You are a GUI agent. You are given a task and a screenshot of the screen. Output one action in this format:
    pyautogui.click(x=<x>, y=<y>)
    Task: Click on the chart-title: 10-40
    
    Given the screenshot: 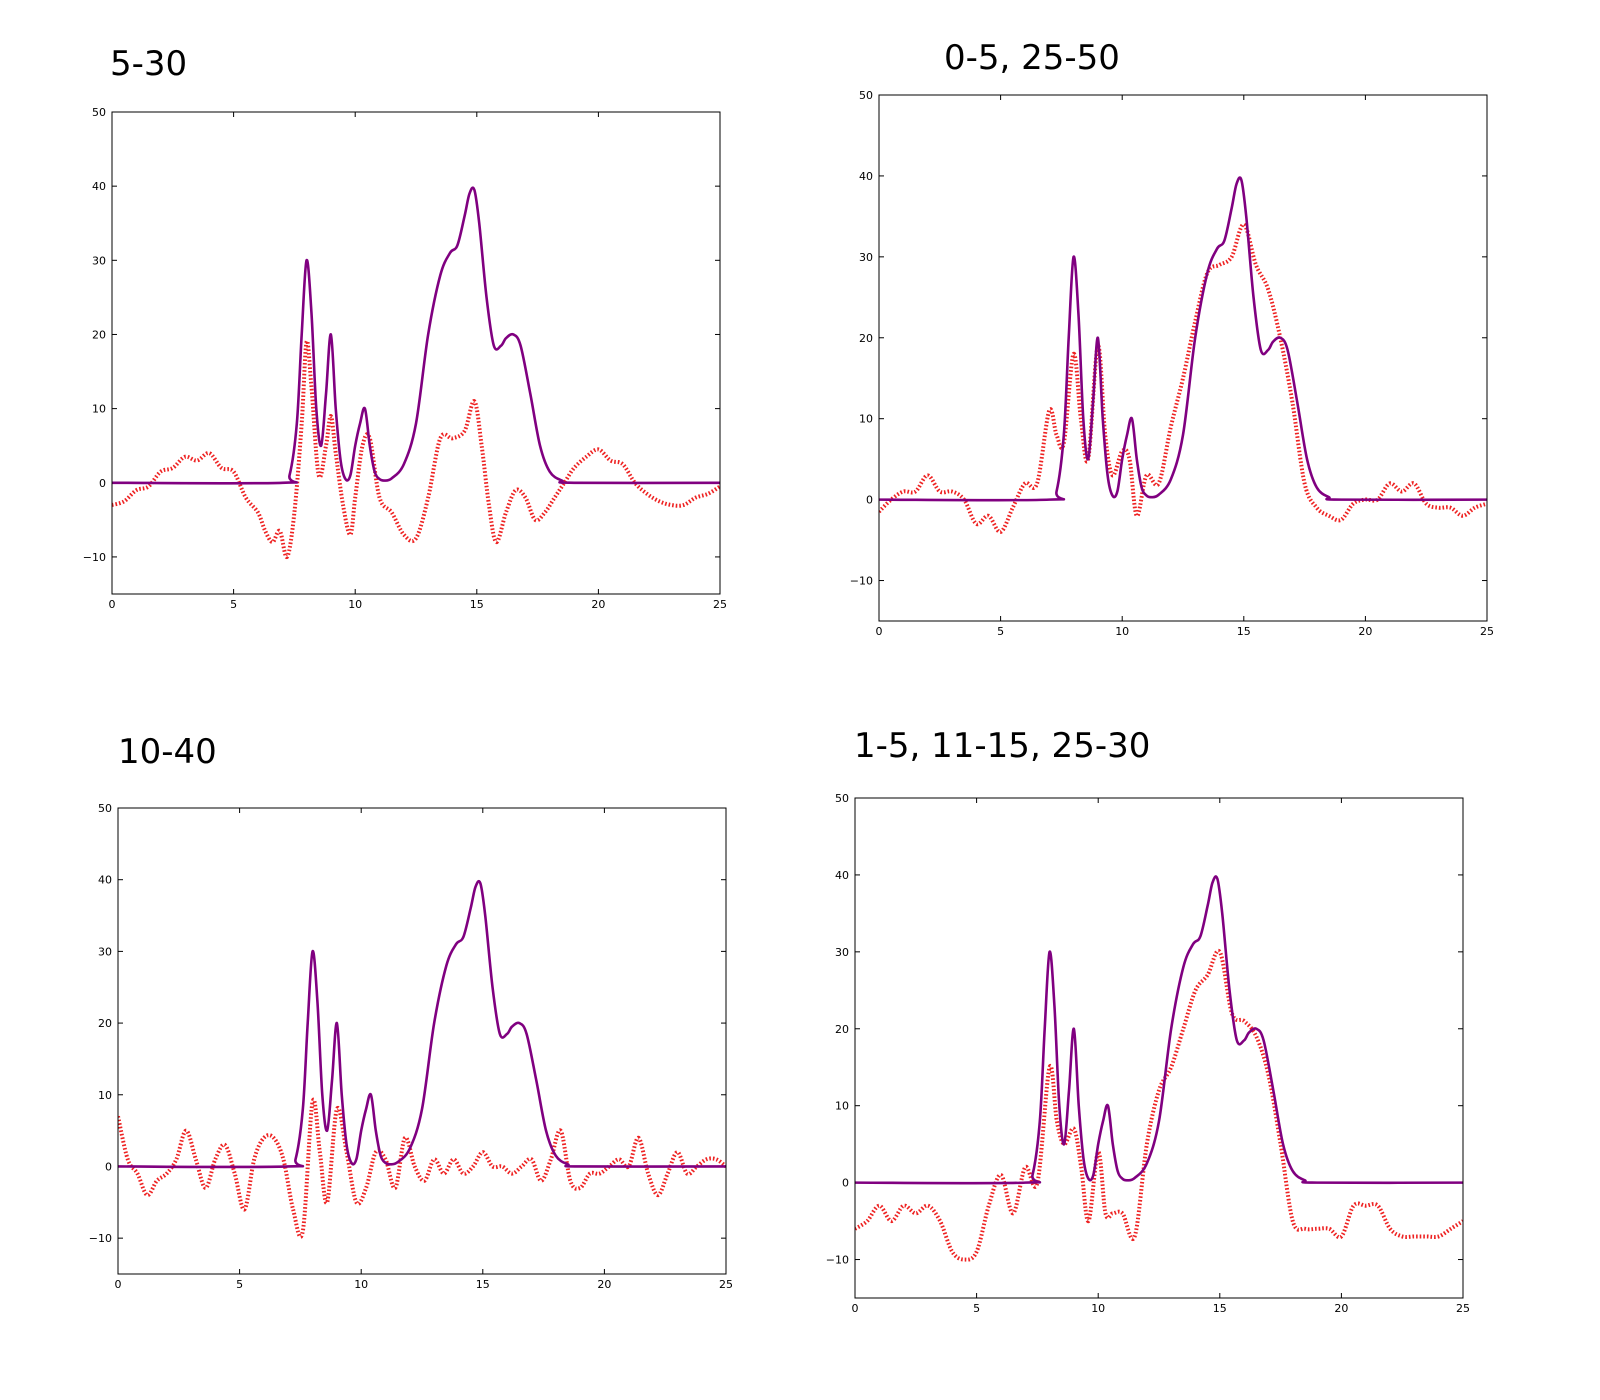 What is the action you would take?
    pyautogui.click(x=167, y=752)
    